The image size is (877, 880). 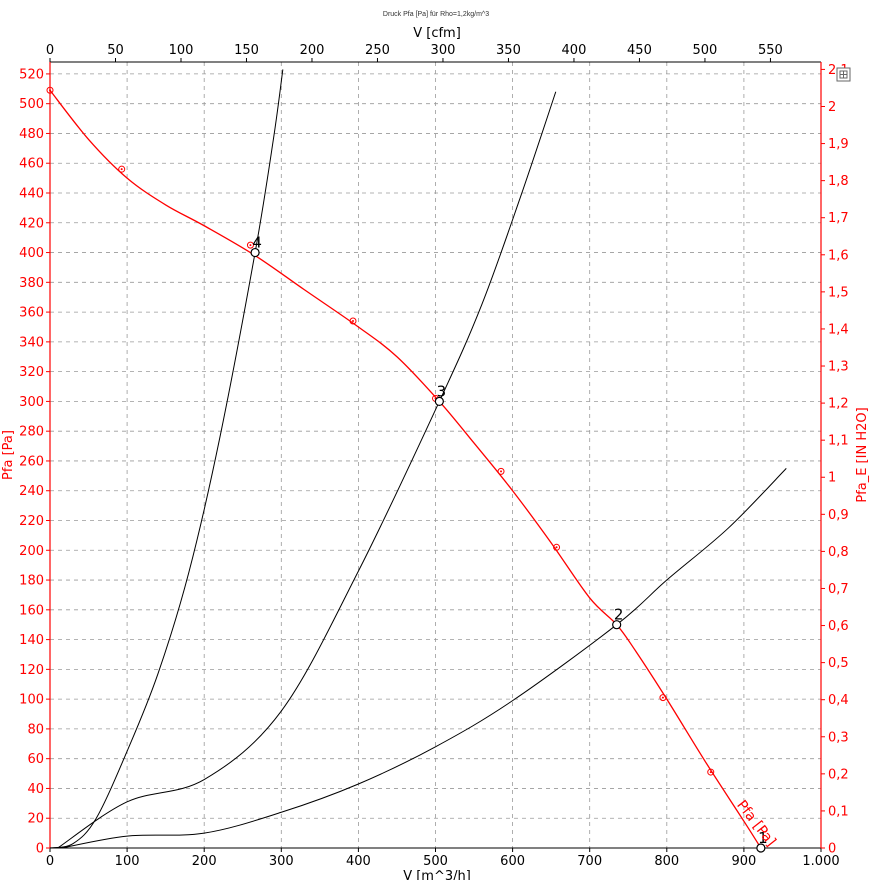 I want to click on operating-point-label: 4, so click(x=257, y=243).